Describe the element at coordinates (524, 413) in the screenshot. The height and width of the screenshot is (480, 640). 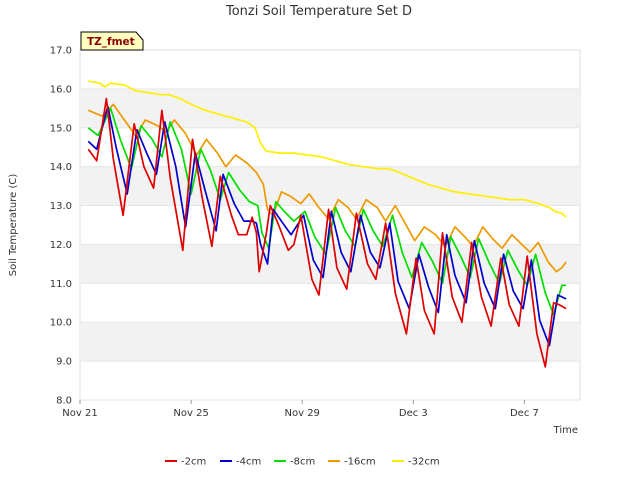
I see `x-tick-label: Dec 7` at that location.